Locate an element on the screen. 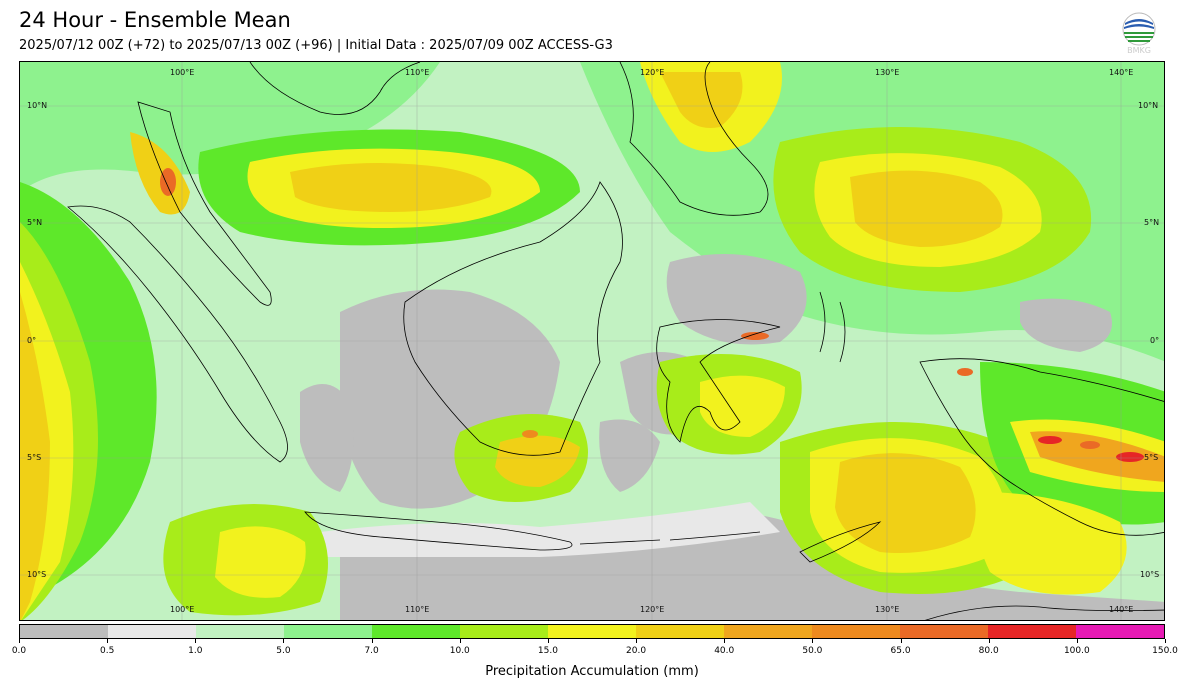 The height and width of the screenshot is (690, 1191). colorbar is located at coordinates (592, 631).